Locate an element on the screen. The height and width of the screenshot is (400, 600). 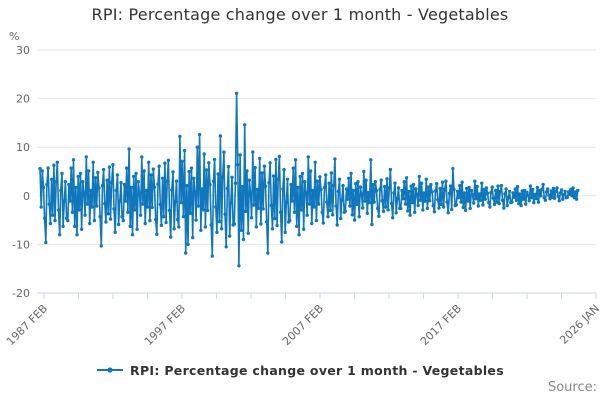
svg-text: 2007 FEB is located at coordinates (303, 325).